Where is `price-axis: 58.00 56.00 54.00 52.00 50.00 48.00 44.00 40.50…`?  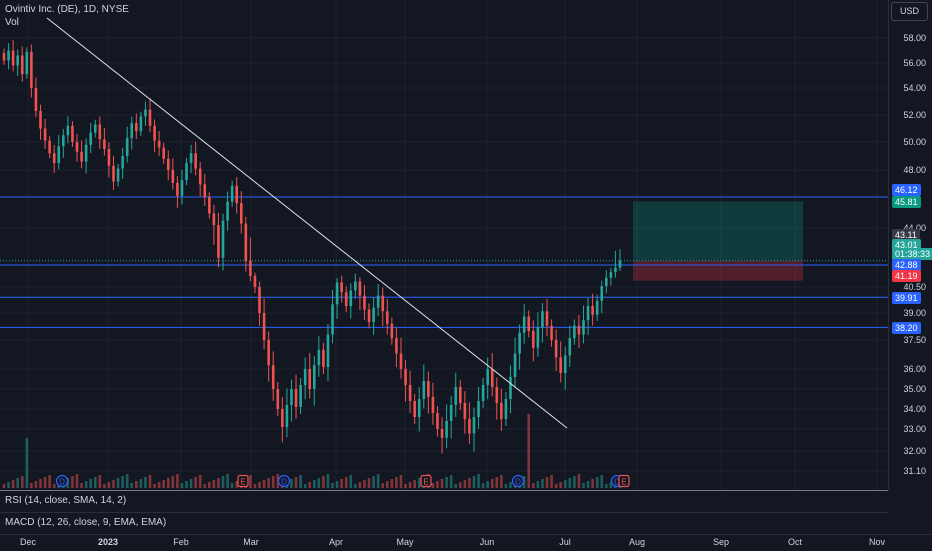
price-axis: 58.00 56.00 54.00 52.00 50.00 48.00 44.00 40.50… is located at coordinates (910, 245).